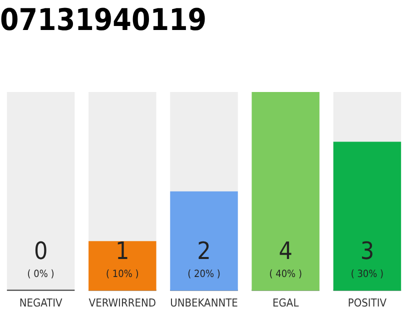 The width and height of the screenshot is (410, 320). I want to click on data-label: 1, so click(123, 250).